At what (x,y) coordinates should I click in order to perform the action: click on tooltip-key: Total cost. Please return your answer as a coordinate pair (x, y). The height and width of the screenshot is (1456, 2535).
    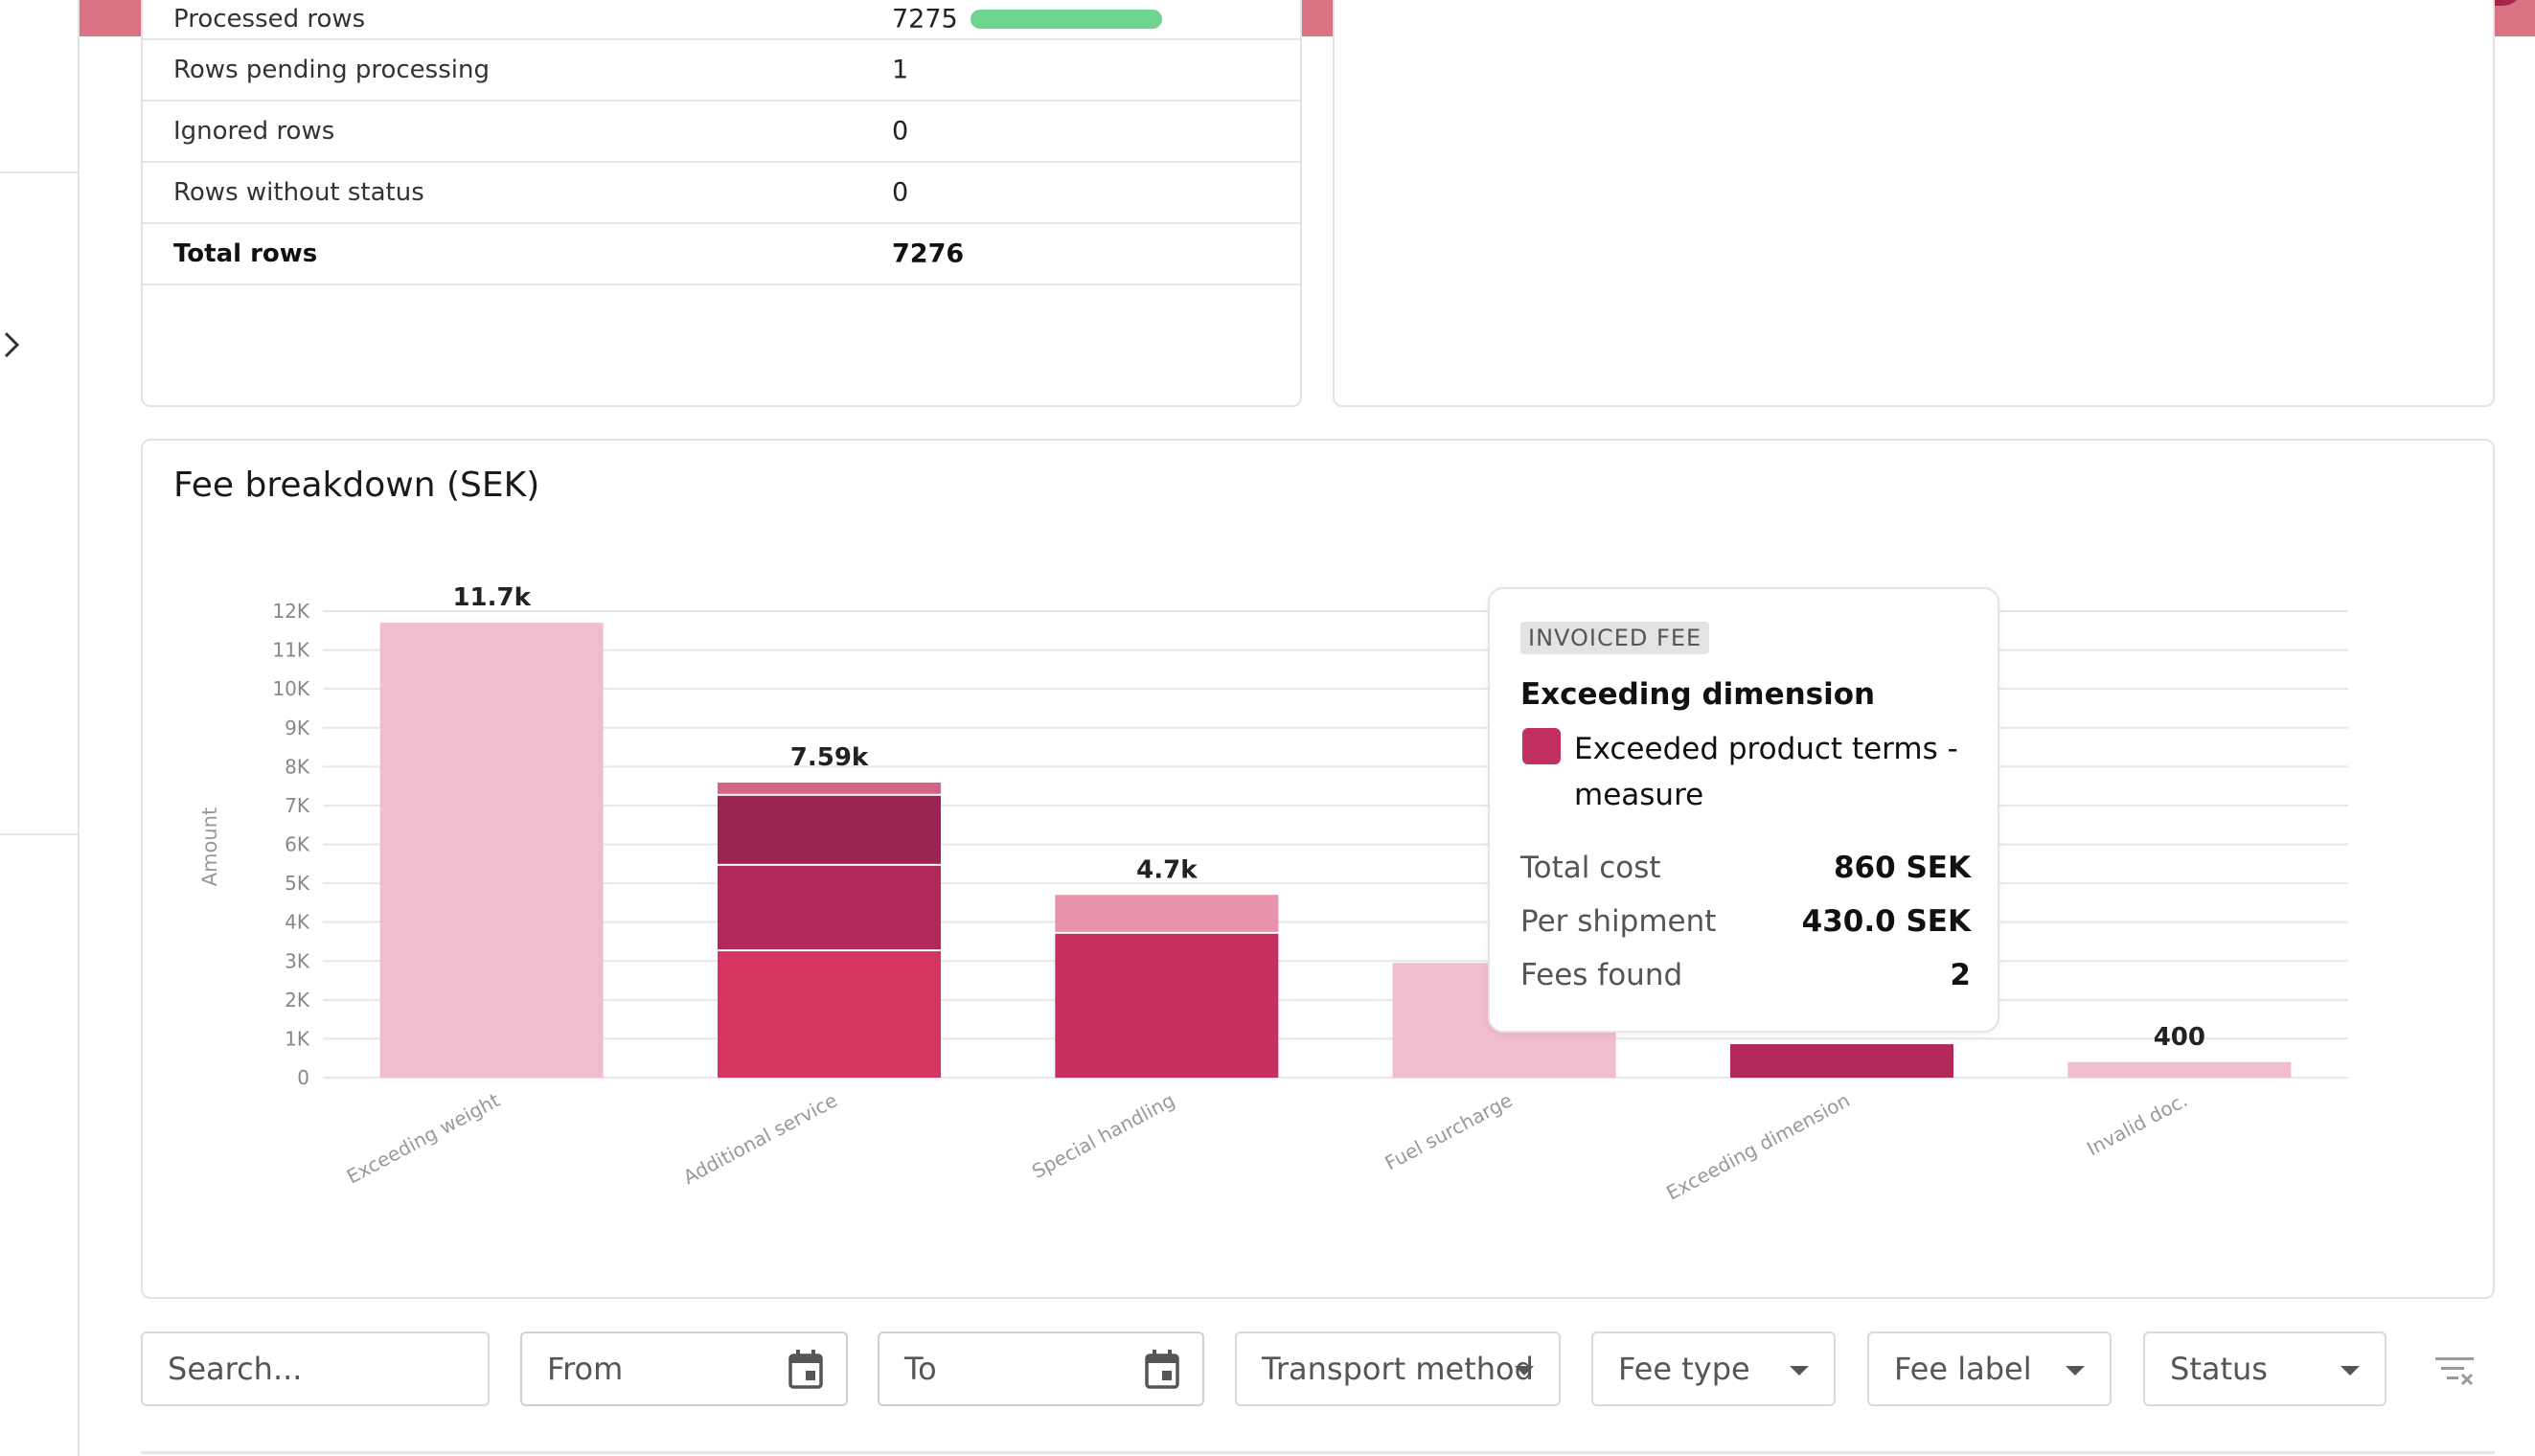
    Looking at the image, I should click on (1590, 868).